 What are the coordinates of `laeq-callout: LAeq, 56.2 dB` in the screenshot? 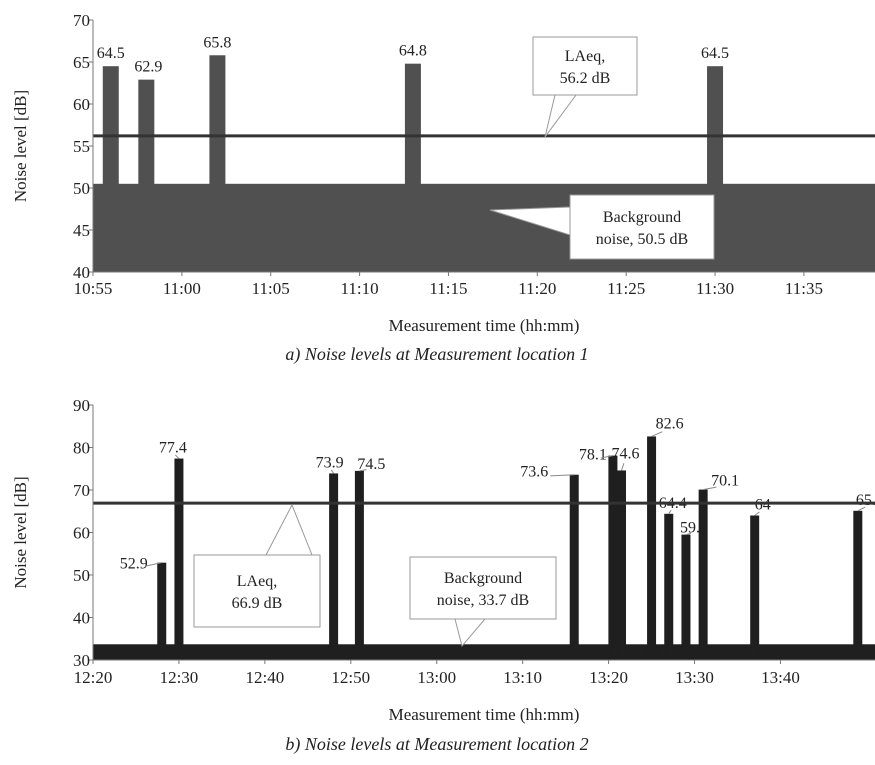 It's located at (585, 87).